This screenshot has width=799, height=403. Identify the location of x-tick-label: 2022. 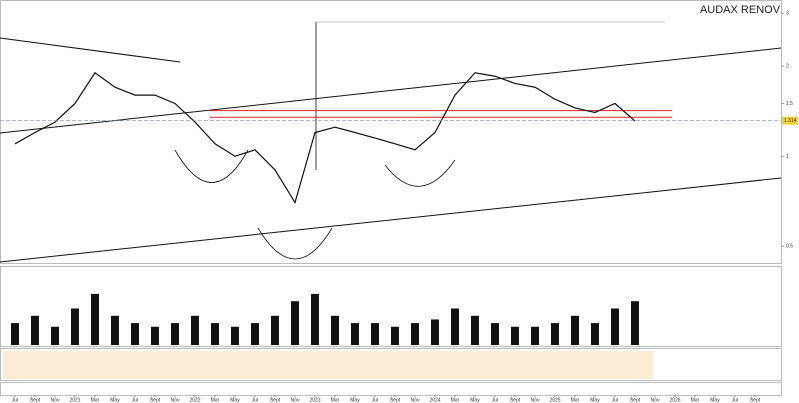
(194, 400).